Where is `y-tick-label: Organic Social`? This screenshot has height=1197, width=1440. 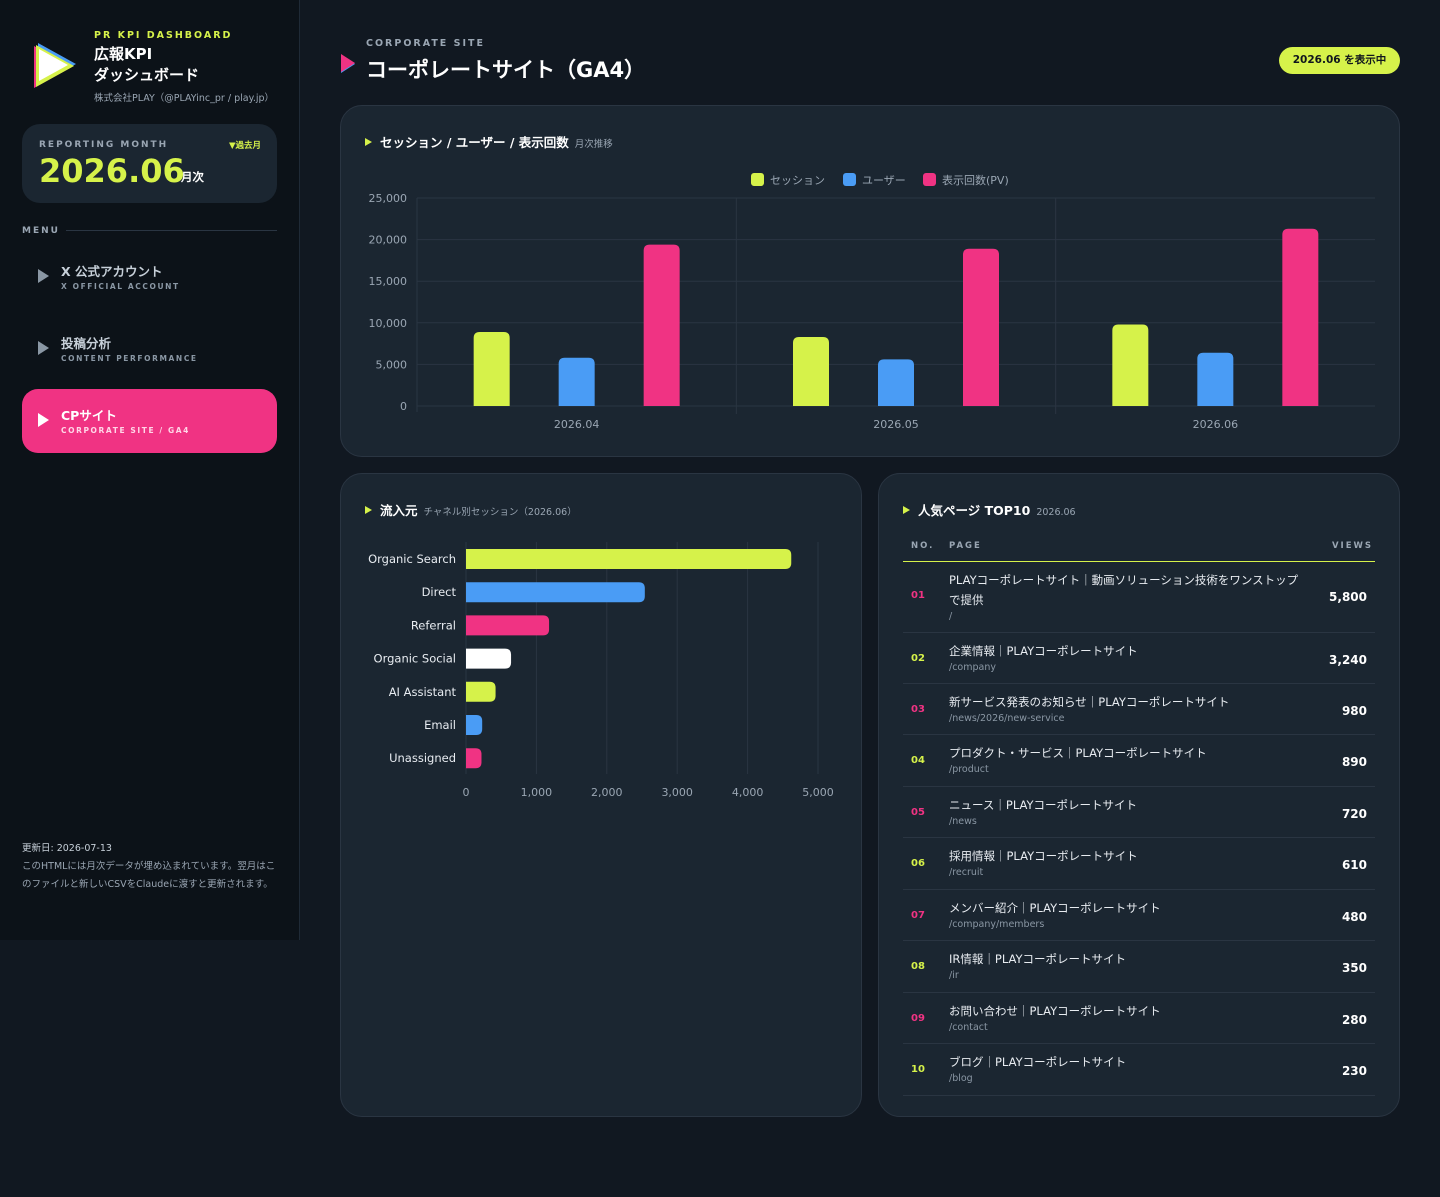
y-tick-label: Organic Social is located at coordinates (415, 659).